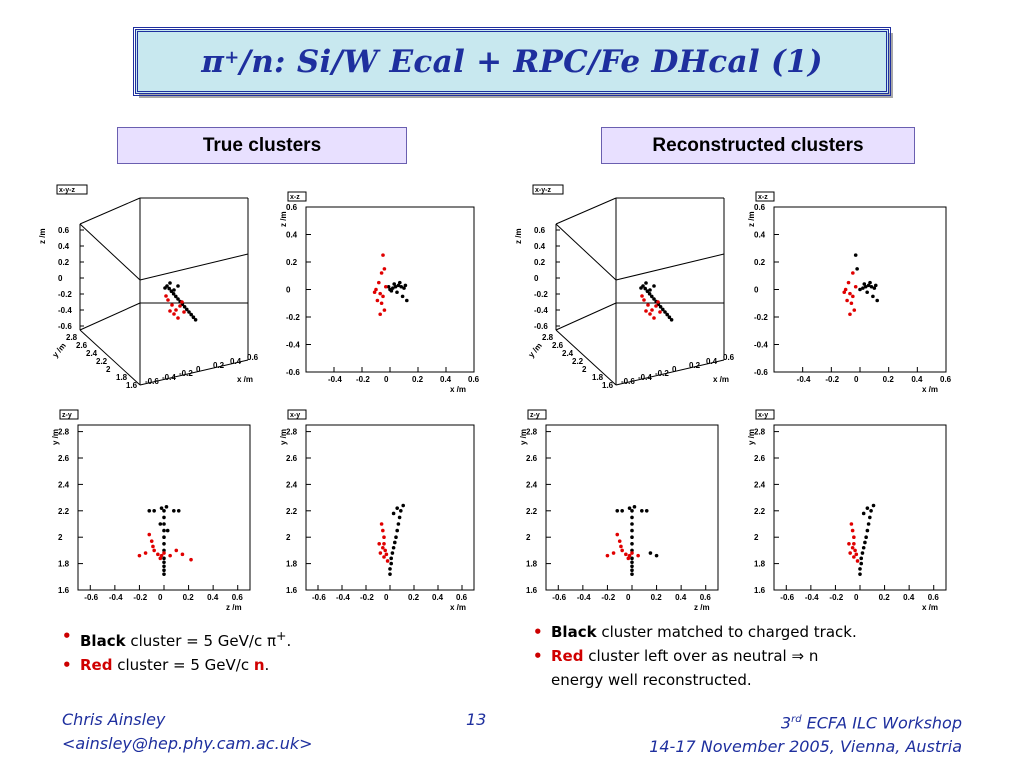 The width and height of the screenshot is (1024, 768). What do you see at coordinates (540, 246) in the screenshot?
I see `z-tick-label: 0.4` at bounding box center [540, 246].